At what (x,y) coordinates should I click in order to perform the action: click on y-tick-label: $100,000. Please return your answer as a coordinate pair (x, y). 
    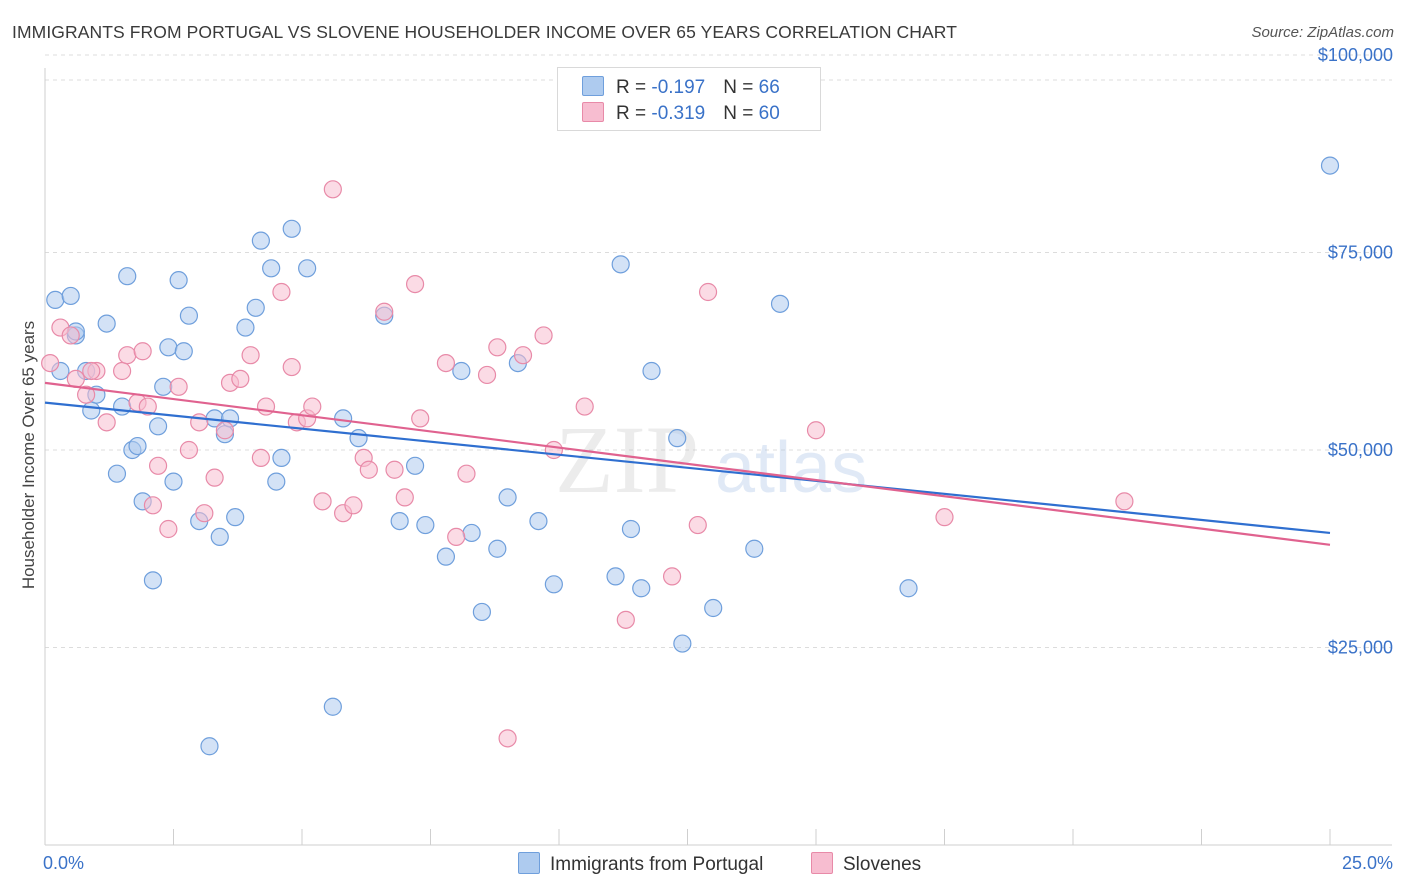
    Looking at the image, I should click on (1355, 55).